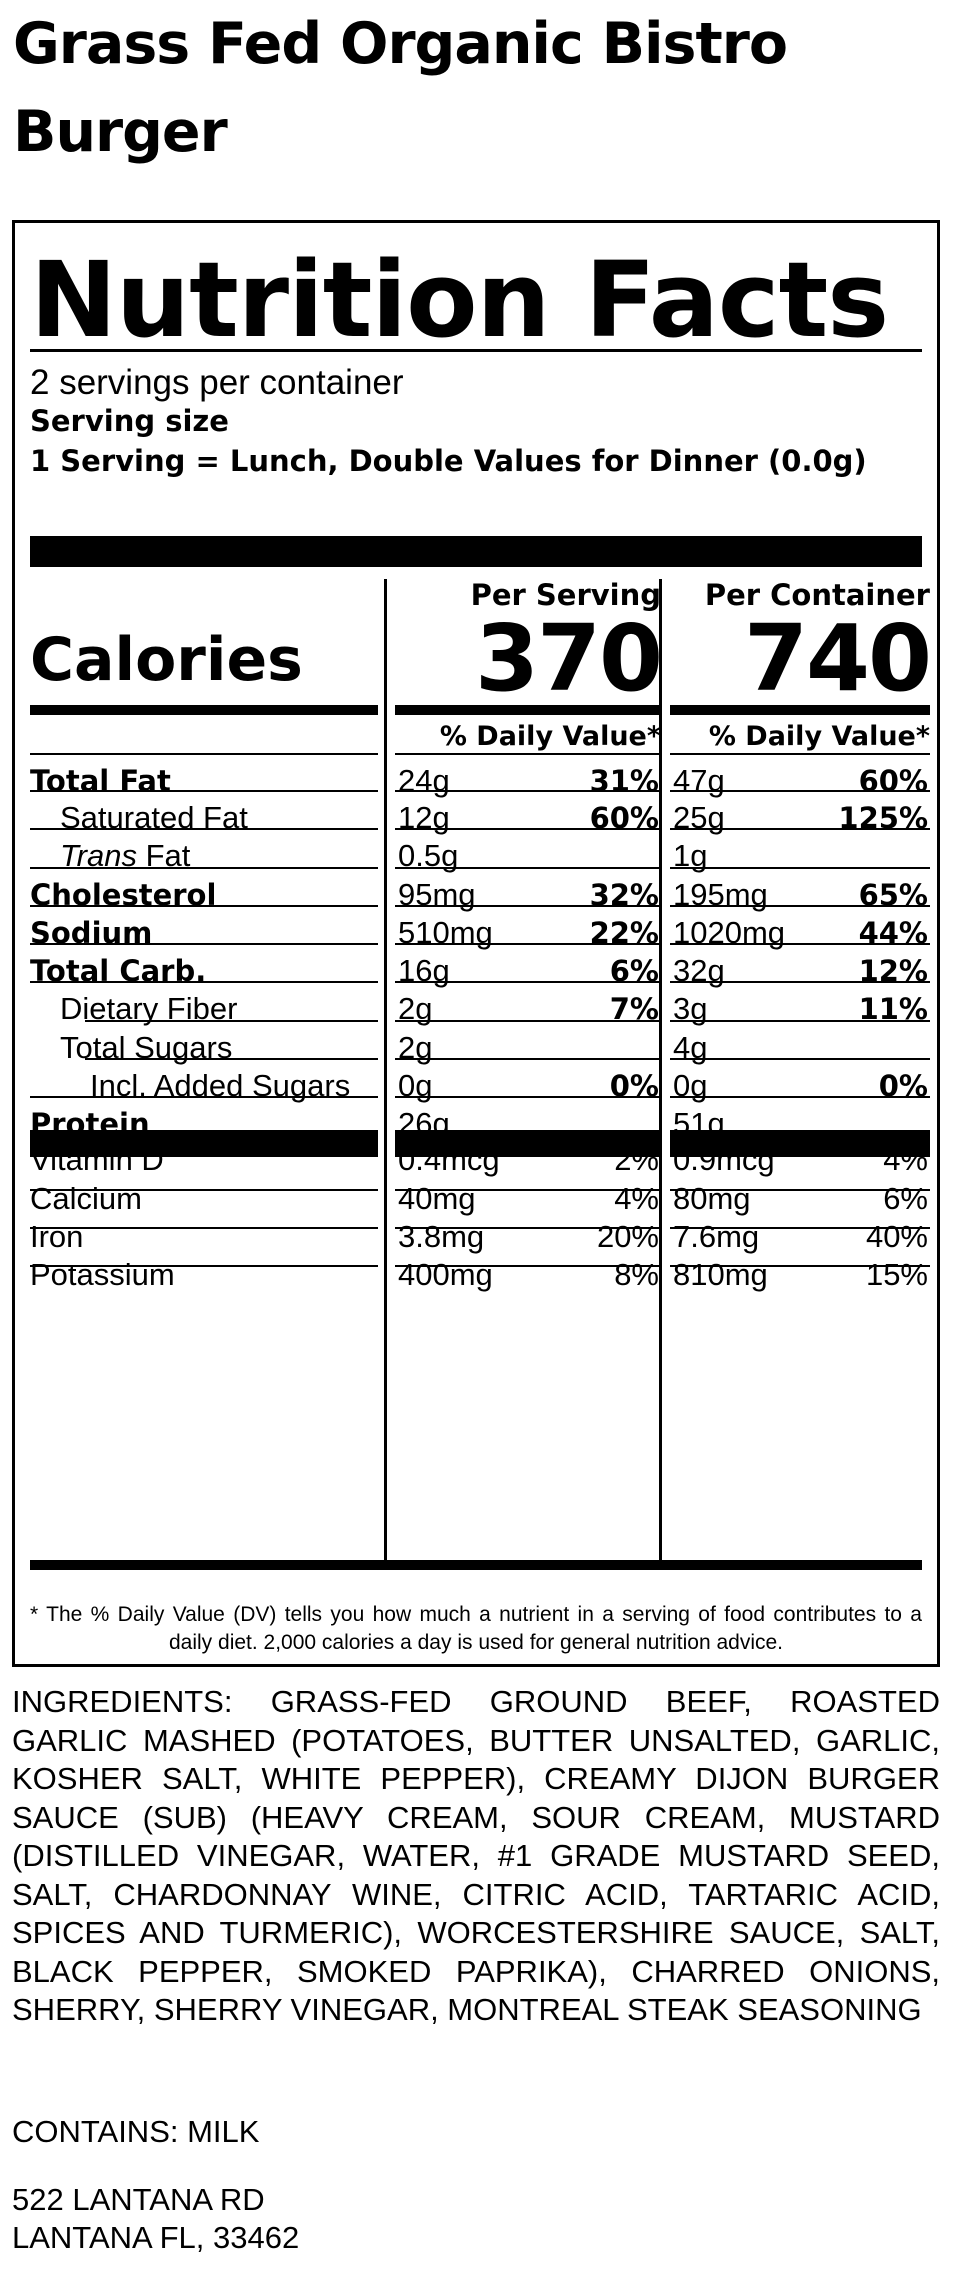 The width and height of the screenshot is (957, 2274). What do you see at coordinates (437, 1198) in the screenshot?
I see `amount-per-serving: 40mg` at bounding box center [437, 1198].